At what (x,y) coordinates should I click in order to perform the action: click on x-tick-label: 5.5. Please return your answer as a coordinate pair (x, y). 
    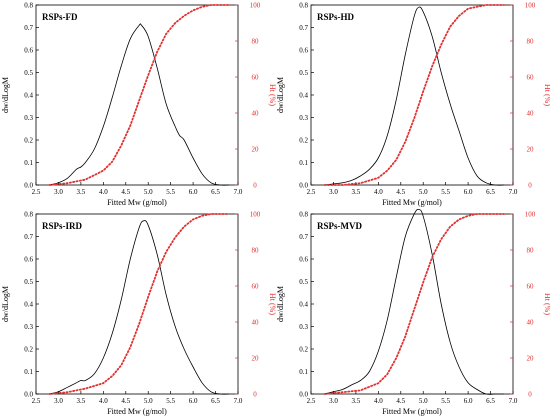
    Looking at the image, I should click on (170, 192).